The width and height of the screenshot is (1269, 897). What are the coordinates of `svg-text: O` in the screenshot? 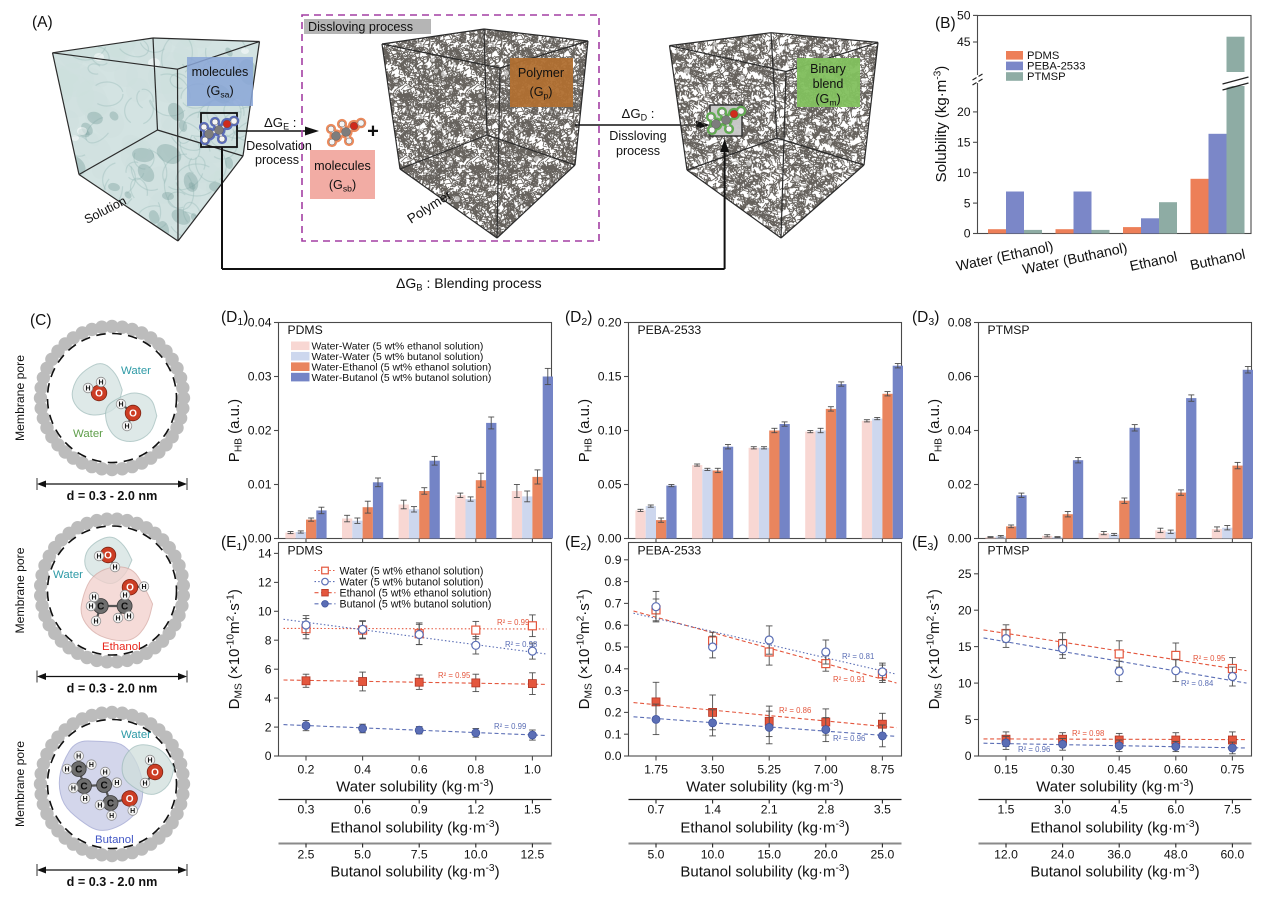 It's located at (133, 414).